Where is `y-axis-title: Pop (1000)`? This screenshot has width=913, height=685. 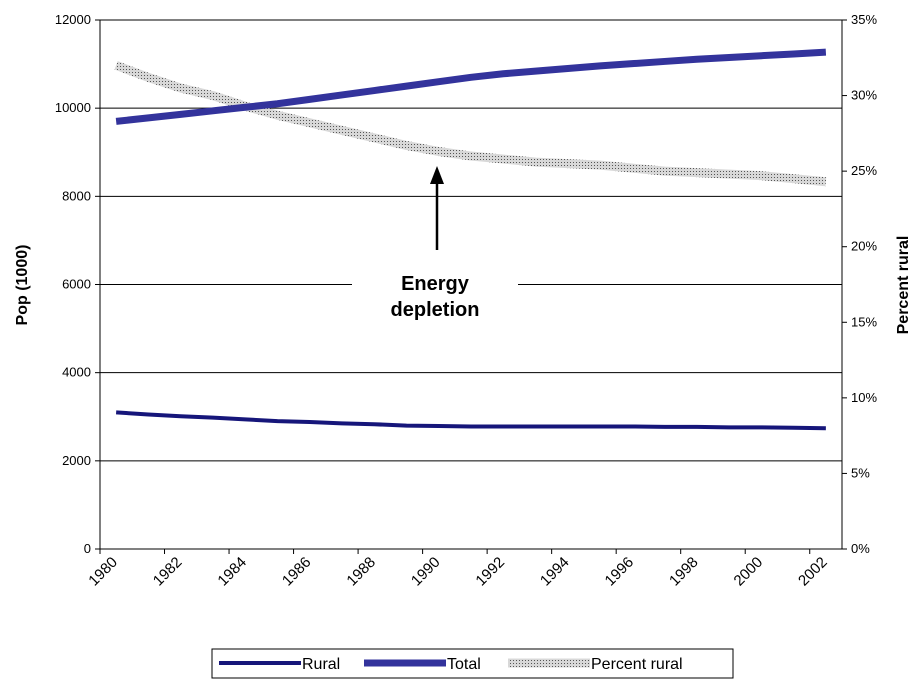
y-axis-title: Pop (1000) is located at coordinates (22, 285).